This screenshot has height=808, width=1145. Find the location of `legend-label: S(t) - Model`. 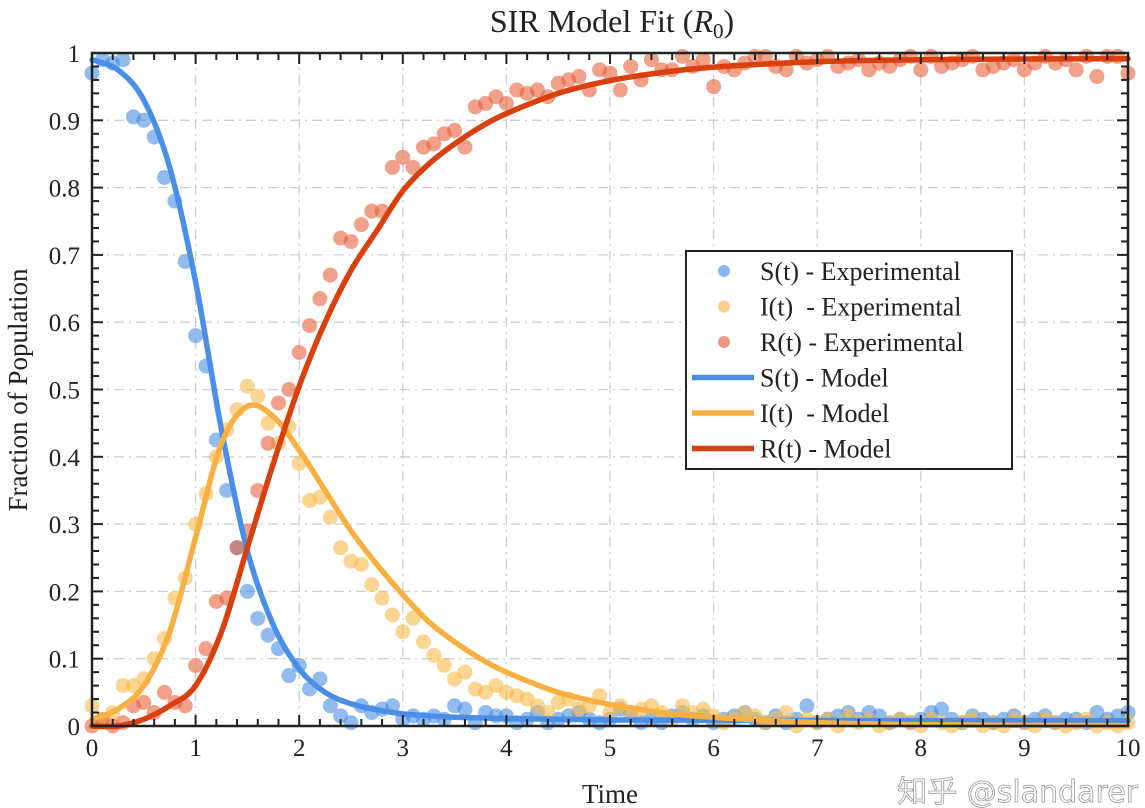

legend-label: S(t) - Model is located at coordinates (824, 378).